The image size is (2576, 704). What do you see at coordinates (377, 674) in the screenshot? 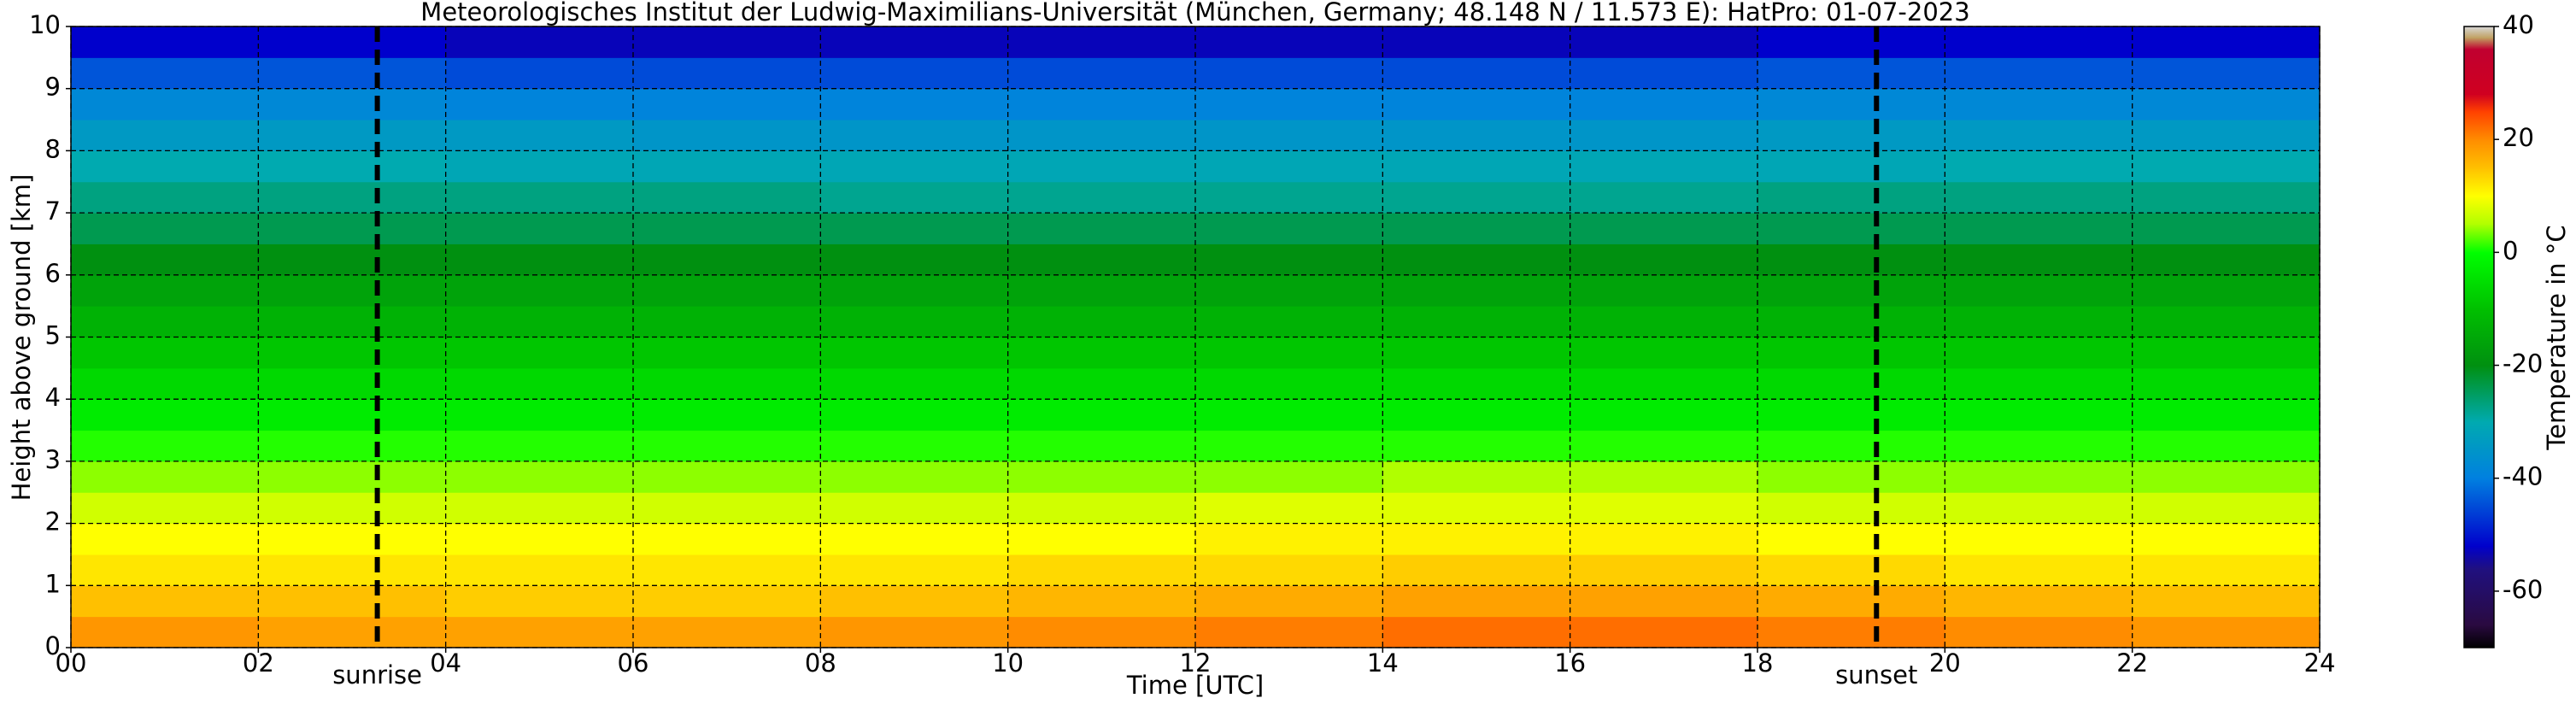
I see `annotation-label: sunrise` at bounding box center [377, 674].